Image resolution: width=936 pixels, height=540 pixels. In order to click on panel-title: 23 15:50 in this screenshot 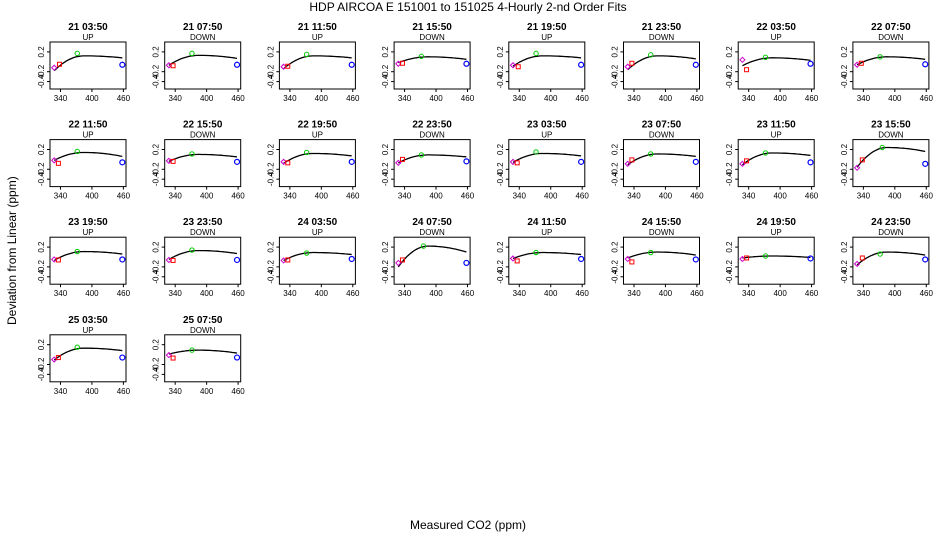, I will do `click(891, 125)`.